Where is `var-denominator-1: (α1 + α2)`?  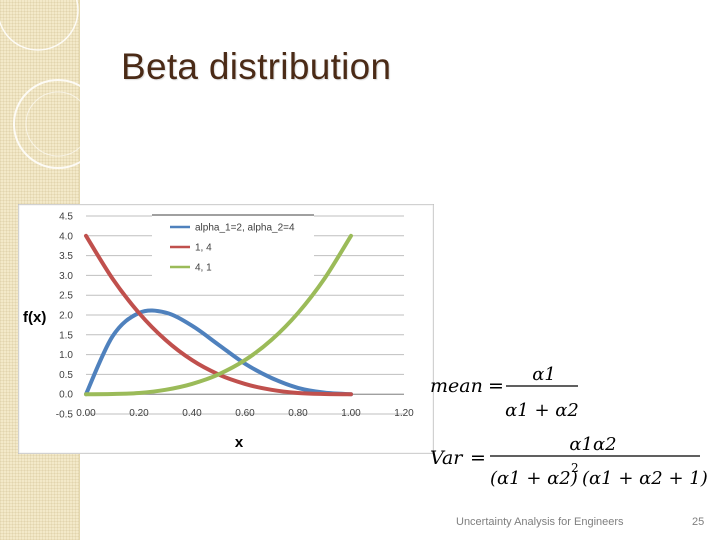
var-denominator-1: (α1 + α2) is located at coordinates (534, 478).